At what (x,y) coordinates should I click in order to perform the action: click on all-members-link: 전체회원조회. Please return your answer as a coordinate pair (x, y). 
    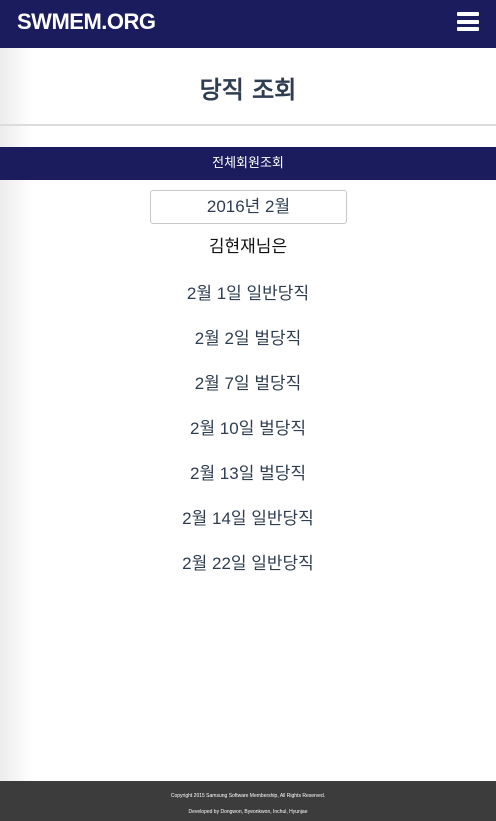
    Looking at the image, I should click on (248, 163).